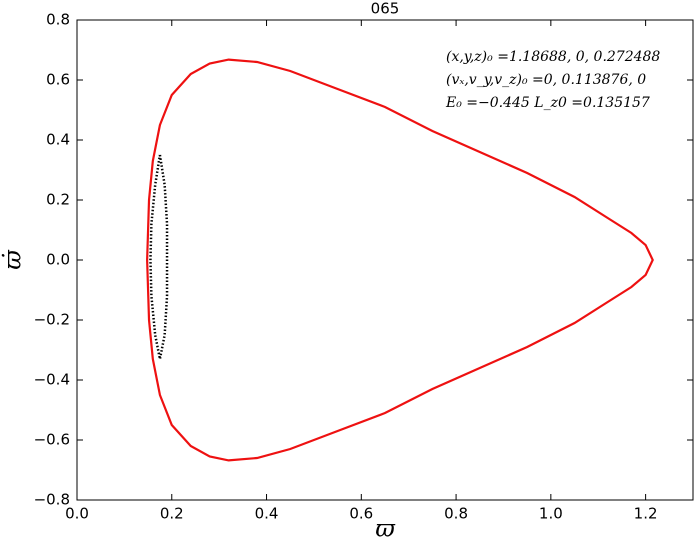 The height and width of the screenshot is (539, 695). What do you see at coordinates (52, 380) in the screenshot?
I see `y-tick-label: −0.4` at bounding box center [52, 380].